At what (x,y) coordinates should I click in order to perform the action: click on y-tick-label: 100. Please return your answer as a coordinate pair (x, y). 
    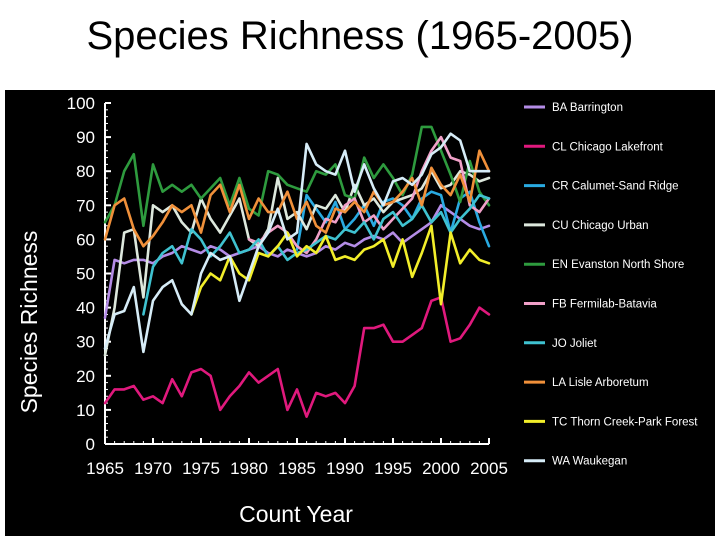
    Looking at the image, I should click on (81, 103).